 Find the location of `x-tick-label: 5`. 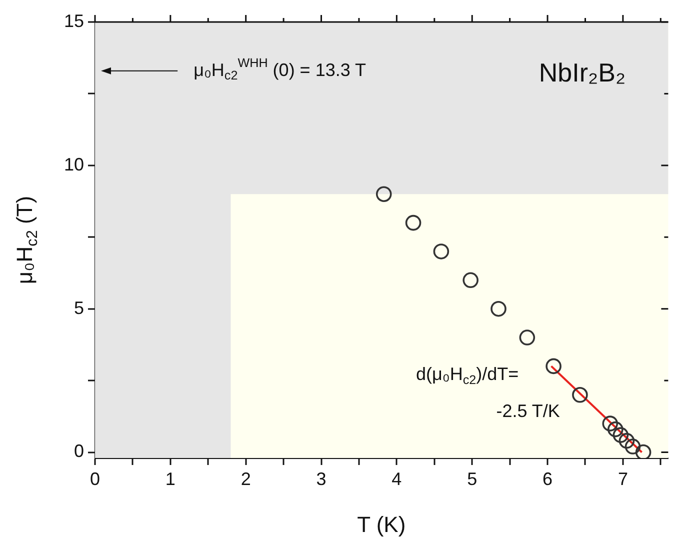

x-tick-label: 5 is located at coordinates (472, 478).